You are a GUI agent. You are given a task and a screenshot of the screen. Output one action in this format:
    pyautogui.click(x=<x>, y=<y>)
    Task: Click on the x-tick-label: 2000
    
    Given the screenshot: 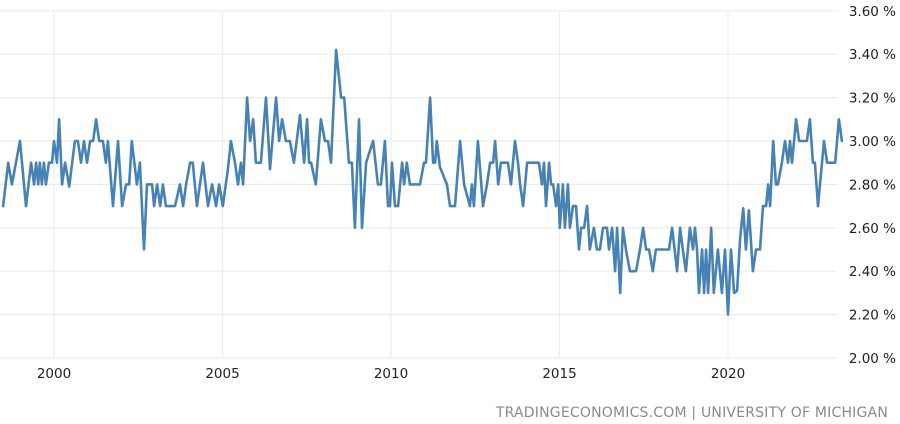 What is the action you would take?
    pyautogui.click(x=54, y=374)
    